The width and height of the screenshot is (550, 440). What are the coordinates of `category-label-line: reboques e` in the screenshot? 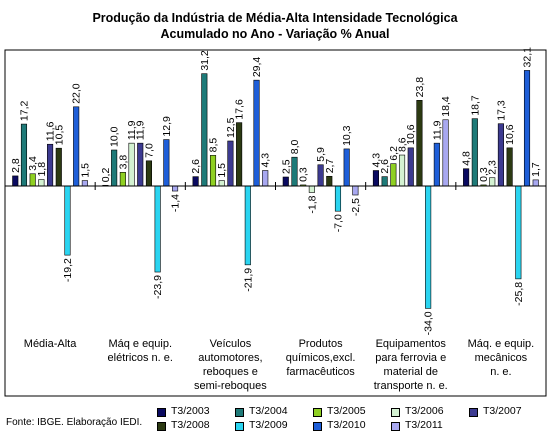 It's located at (230, 372).